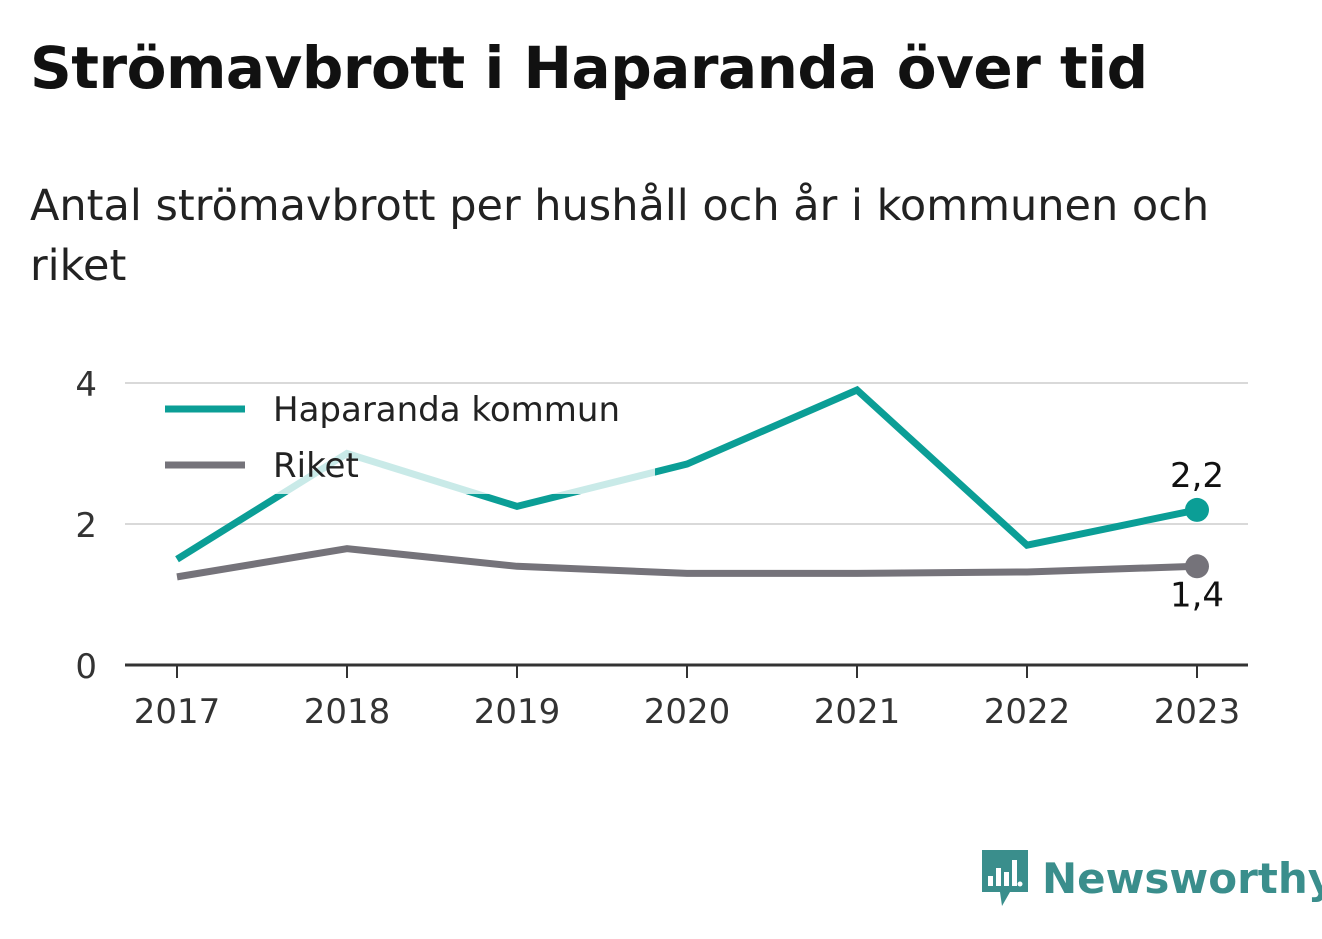 The width and height of the screenshot is (1322, 939). Describe the element at coordinates (1027, 712) in the screenshot. I see `x-tick-label: 2022` at that location.